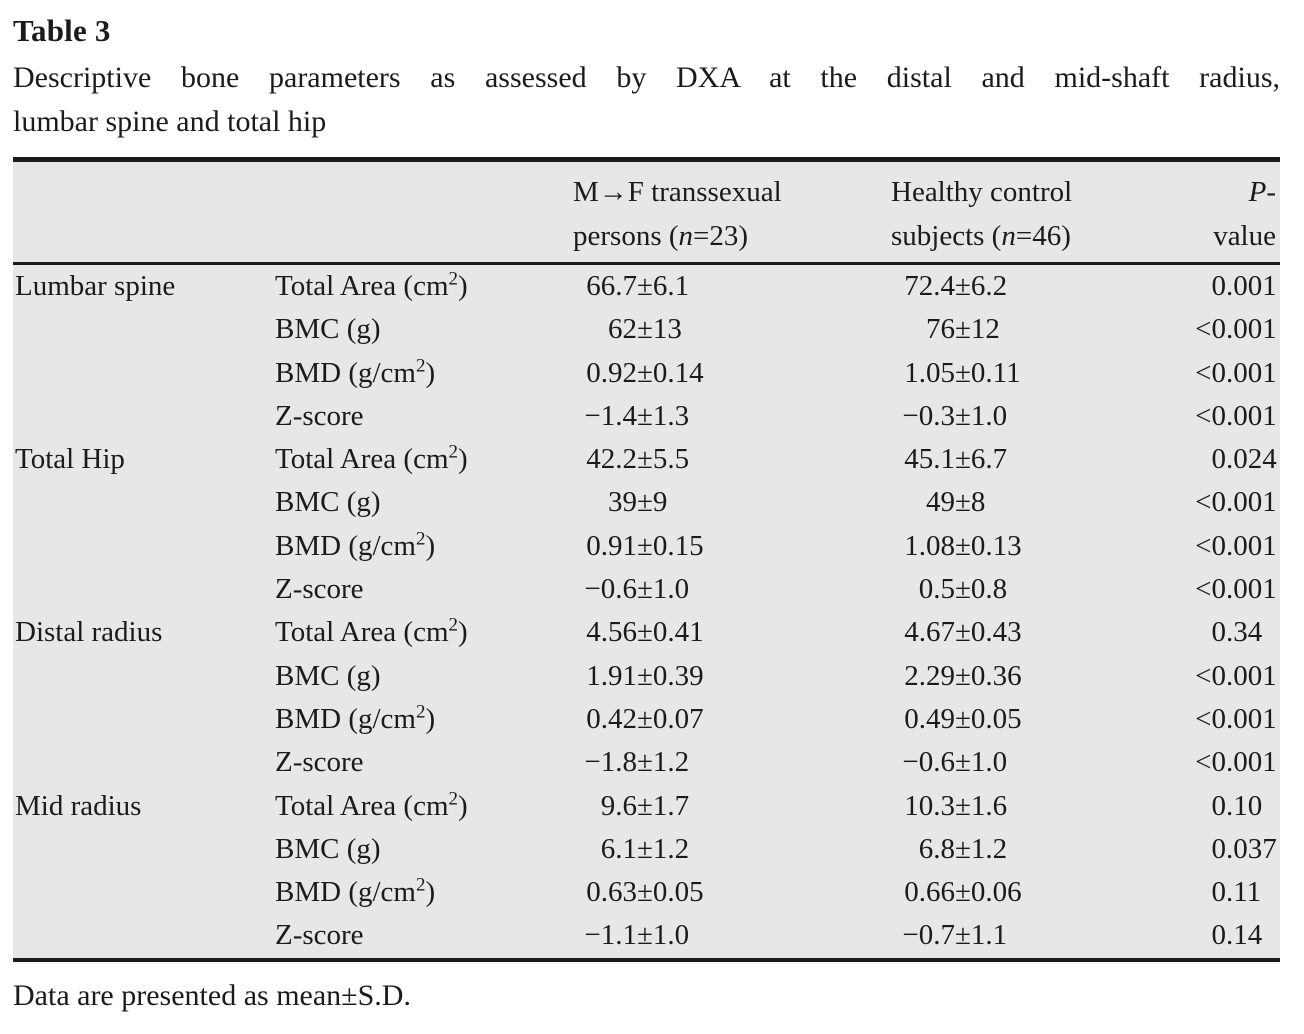 This screenshot has height=1034, width=1304. What do you see at coordinates (1041, 935) in the screenshot?
I see `value-cell-control-group: −0.7 ±1.1` at bounding box center [1041, 935].